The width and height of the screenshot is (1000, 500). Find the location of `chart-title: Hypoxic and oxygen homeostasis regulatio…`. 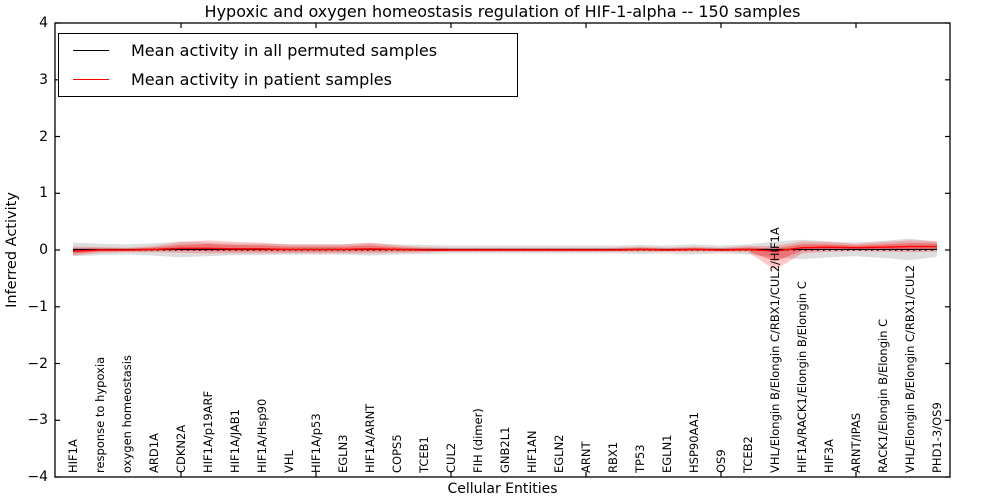

chart-title: Hypoxic and oxygen homeostasis regulatio… is located at coordinates (502, 11).